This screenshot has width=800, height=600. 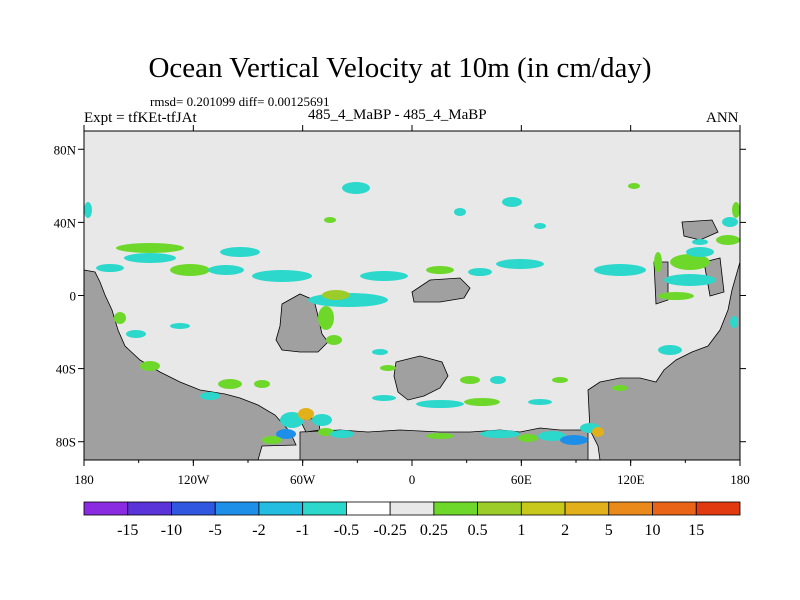 What do you see at coordinates (171, 530) in the screenshot?
I see `colorbar-label: -10` at bounding box center [171, 530].